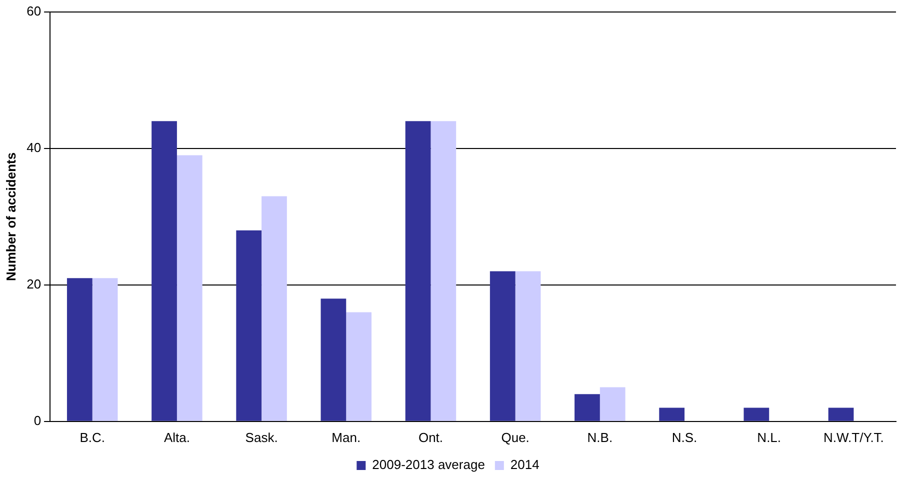 This screenshot has height=482, width=902. Describe the element at coordinates (177, 437) in the screenshot. I see `x-tick-label: Alta.` at that location.